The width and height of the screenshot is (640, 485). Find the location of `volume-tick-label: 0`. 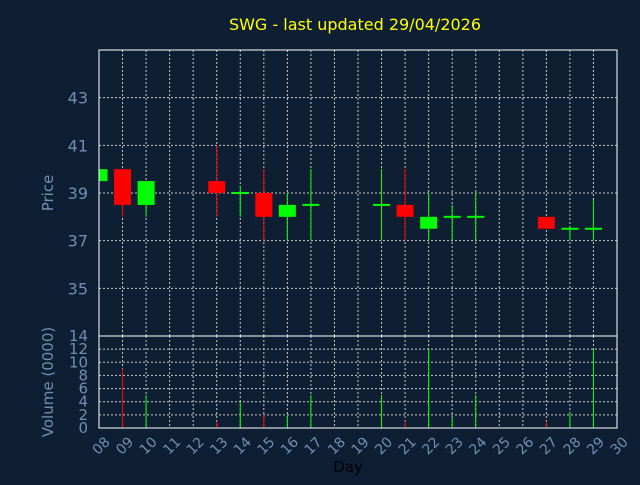

volume-tick-label: 0 is located at coordinates (83, 428).